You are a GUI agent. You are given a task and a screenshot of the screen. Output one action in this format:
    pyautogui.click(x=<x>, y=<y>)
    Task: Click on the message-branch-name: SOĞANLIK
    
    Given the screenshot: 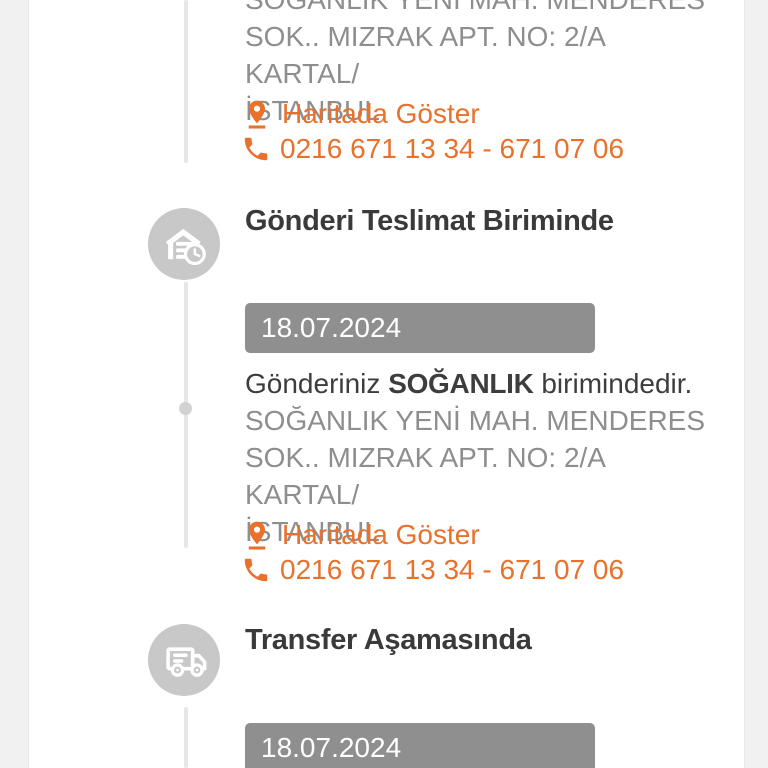 What is the action you would take?
    pyautogui.click(x=461, y=383)
    